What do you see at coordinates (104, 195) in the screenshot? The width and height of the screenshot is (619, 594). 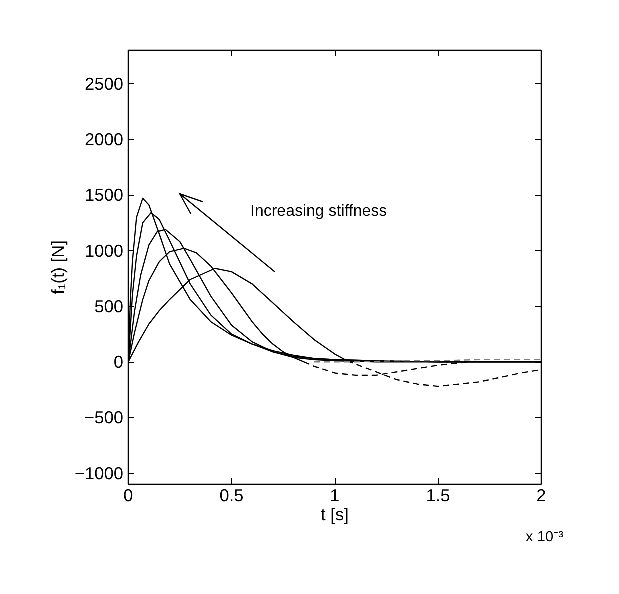 I see `y-tick-label: 1500` at bounding box center [104, 195].